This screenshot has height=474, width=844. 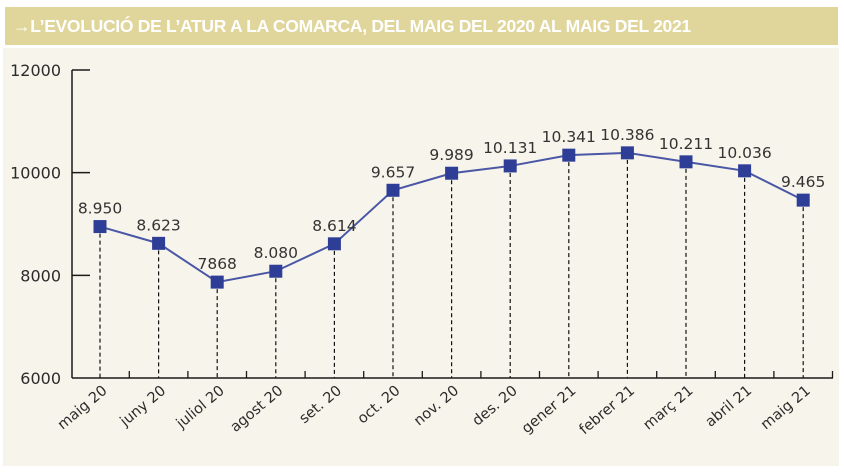 What do you see at coordinates (35, 70) in the screenshot?
I see `y-tick-label: 12000` at bounding box center [35, 70].